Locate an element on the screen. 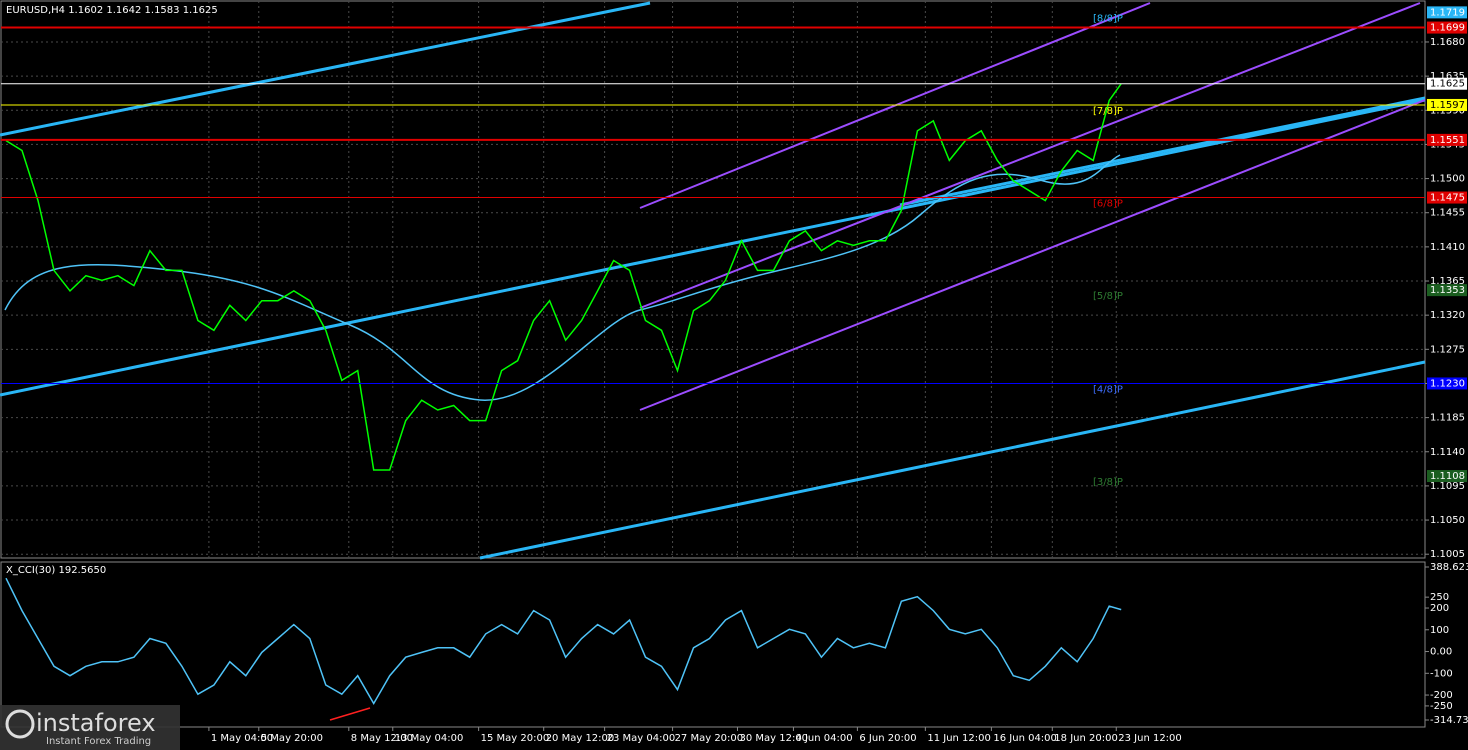  murray-label: [5/8]P is located at coordinates (1108, 296).